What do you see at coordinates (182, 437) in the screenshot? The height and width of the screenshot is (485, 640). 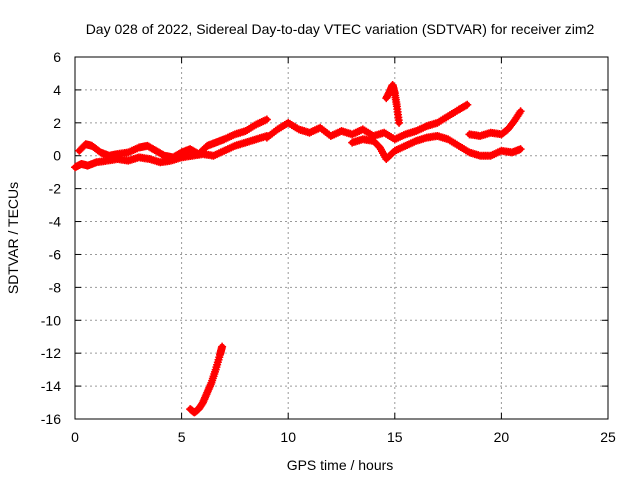 I see `x-tick-label: 5` at bounding box center [182, 437].